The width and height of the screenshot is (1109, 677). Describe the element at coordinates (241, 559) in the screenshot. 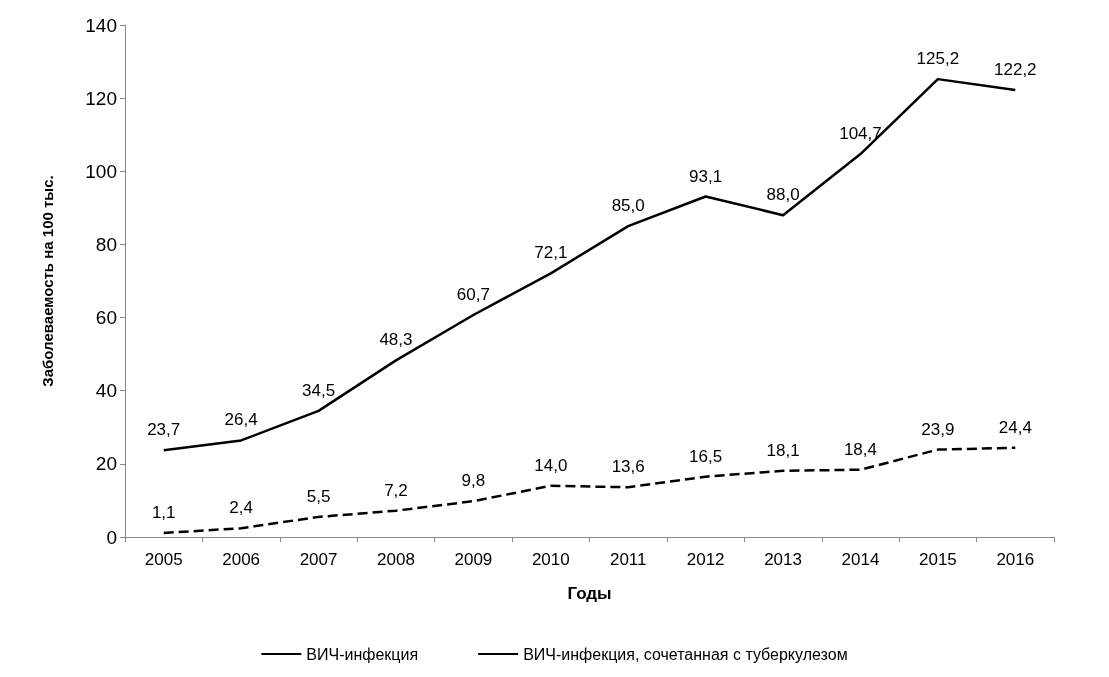

I see `x-tick-label: 2006` at that location.